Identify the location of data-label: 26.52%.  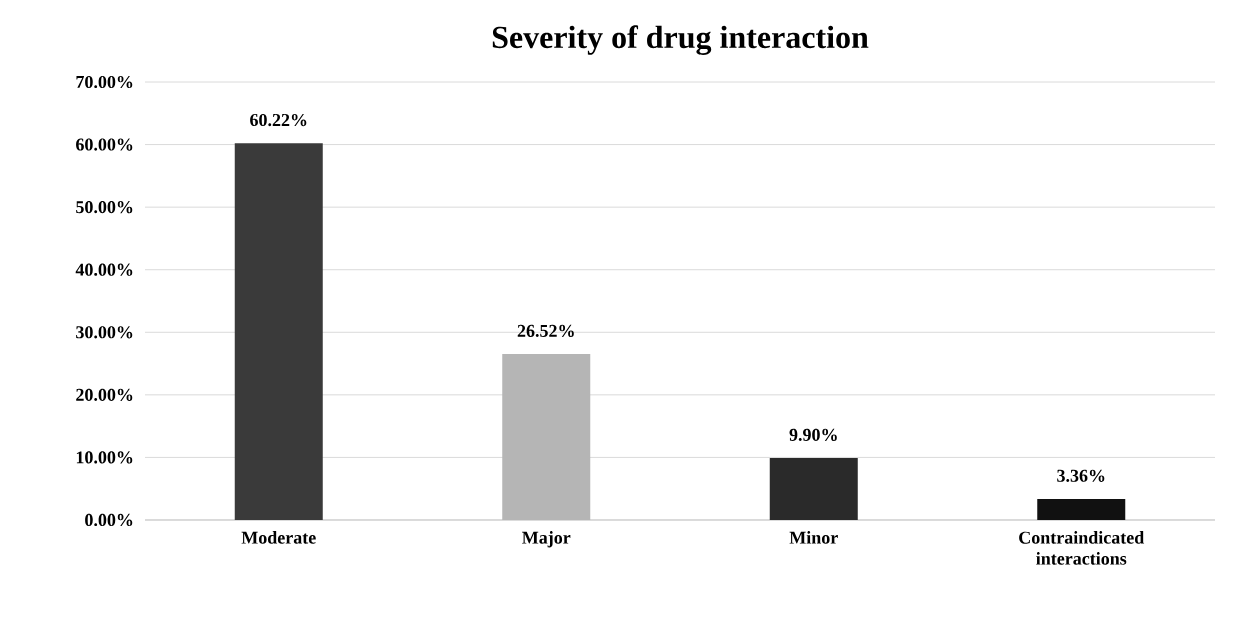
(545, 330).